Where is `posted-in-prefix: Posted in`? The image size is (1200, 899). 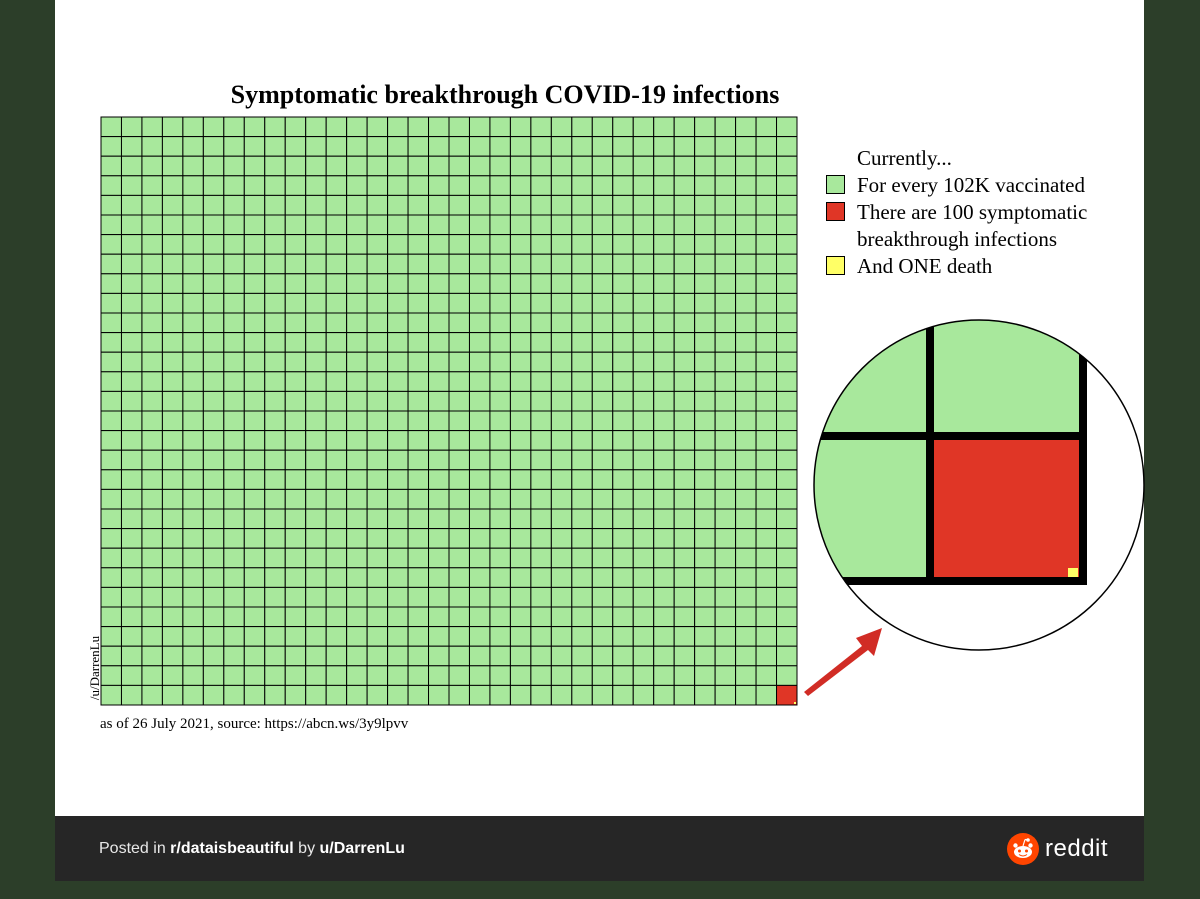 posted-in-prefix: Posted in is located at coordinates (135, 848).